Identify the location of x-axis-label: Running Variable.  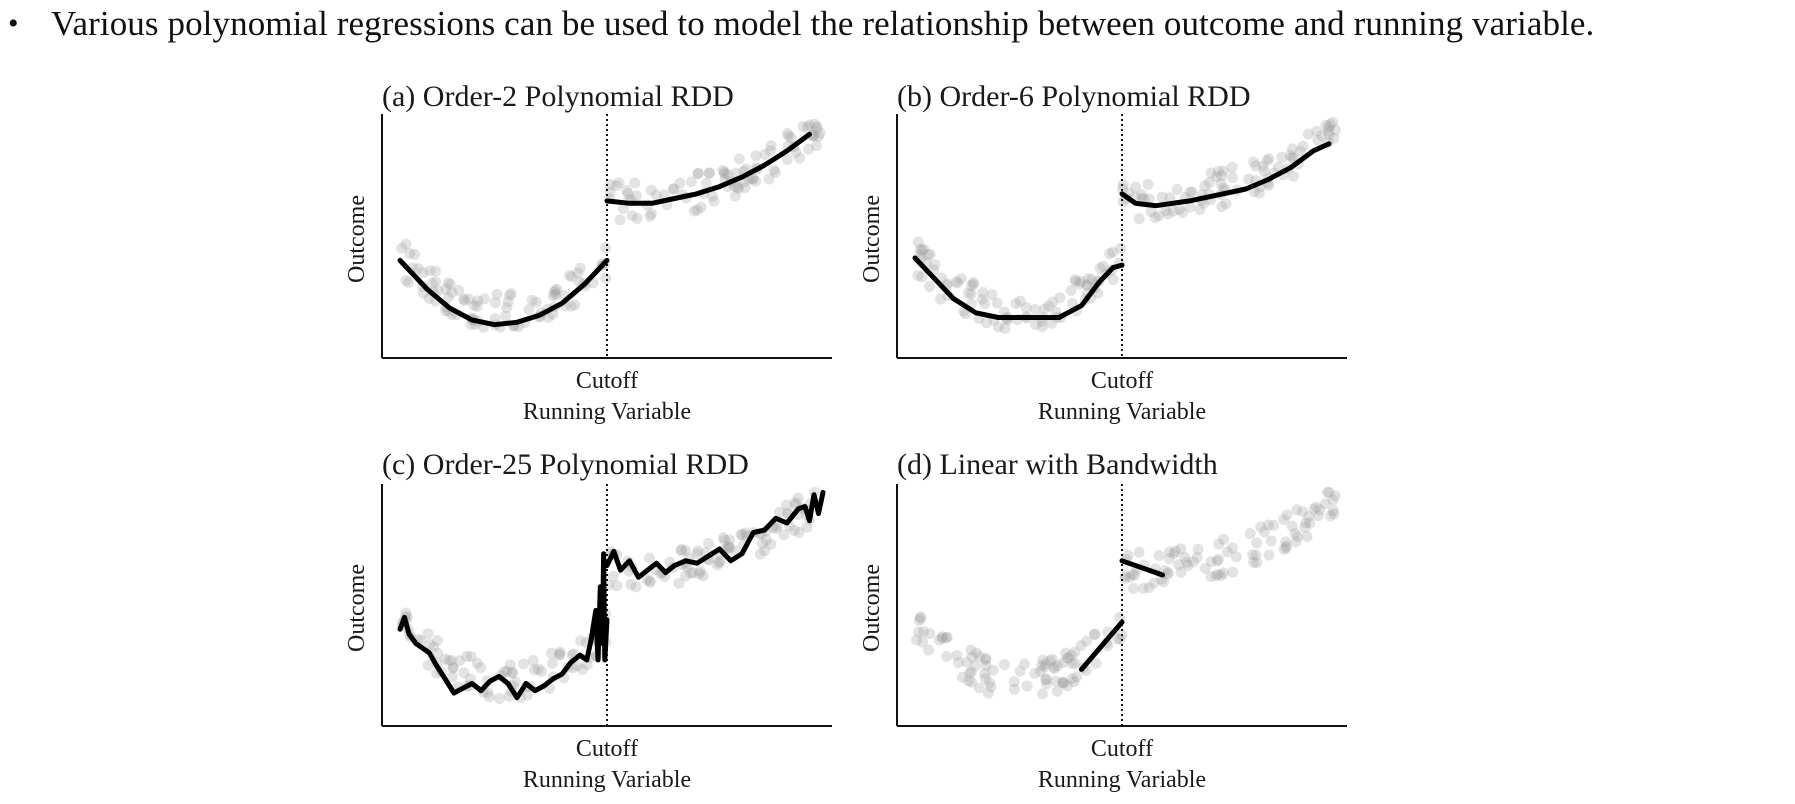
(607, 412).